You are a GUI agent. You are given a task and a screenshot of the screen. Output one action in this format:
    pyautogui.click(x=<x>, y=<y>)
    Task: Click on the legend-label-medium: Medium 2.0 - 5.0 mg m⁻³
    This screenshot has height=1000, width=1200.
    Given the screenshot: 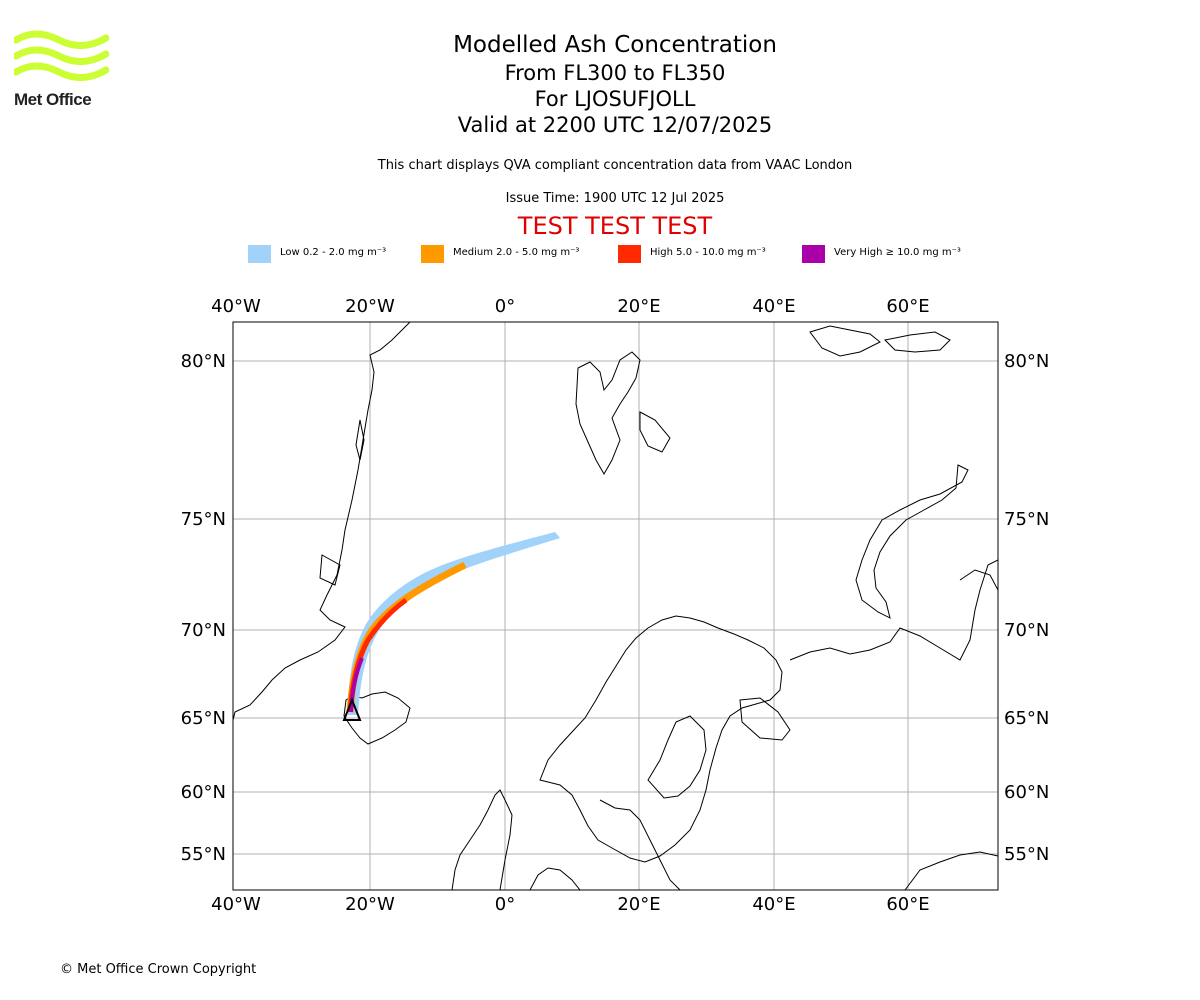 What is the action you would take?
    pyautogui.click(x=516, y=252)
    